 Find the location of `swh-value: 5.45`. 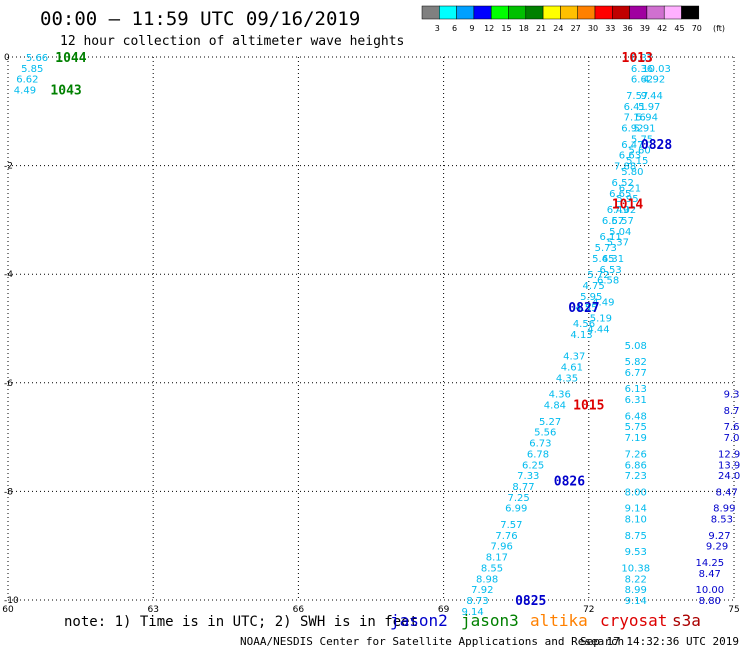

swh-value: 5.45 is located at coordinates (603, 259).